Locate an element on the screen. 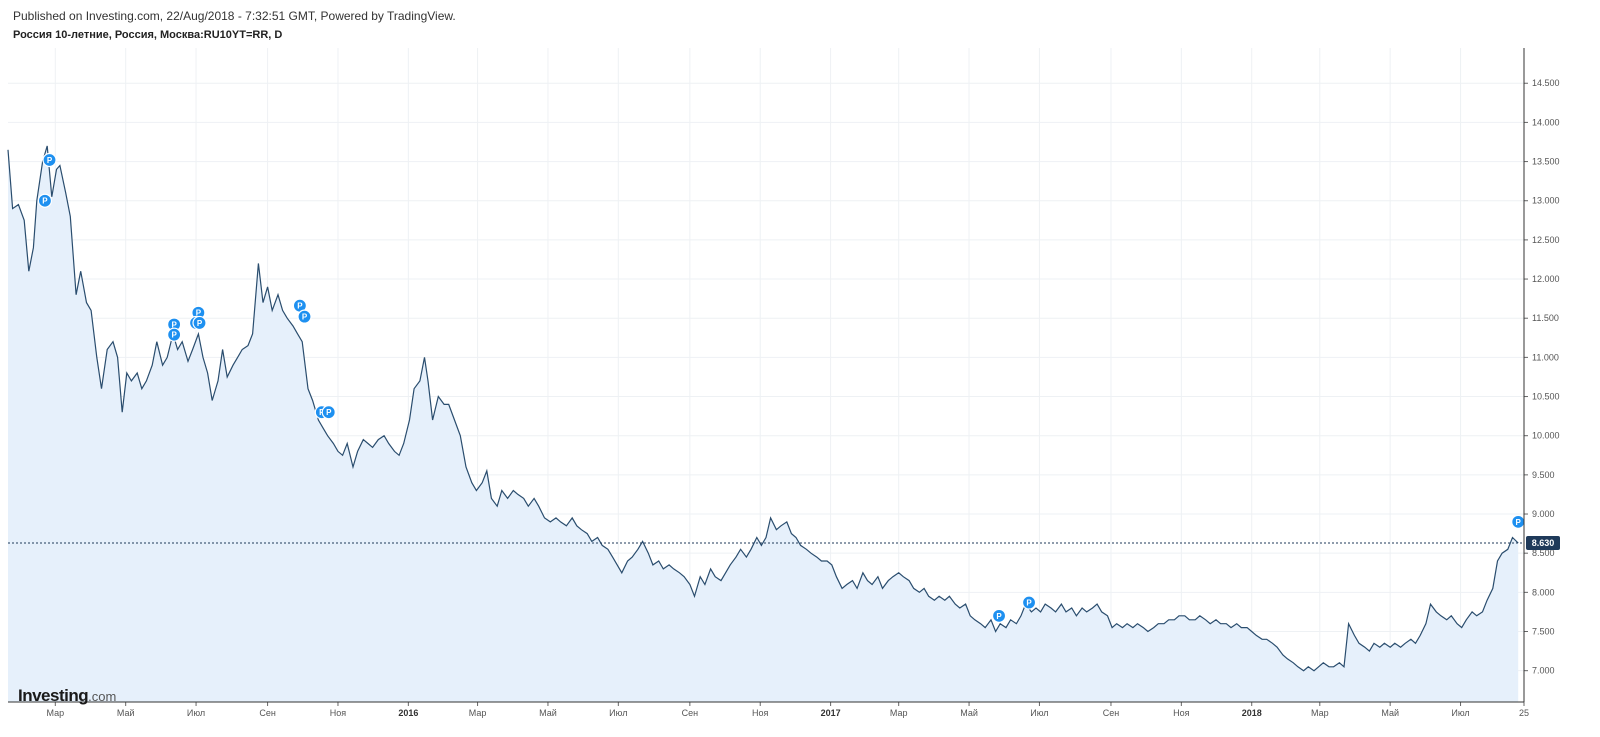  y-tick-label: 10.500 is located at coordinates (1546, 397).